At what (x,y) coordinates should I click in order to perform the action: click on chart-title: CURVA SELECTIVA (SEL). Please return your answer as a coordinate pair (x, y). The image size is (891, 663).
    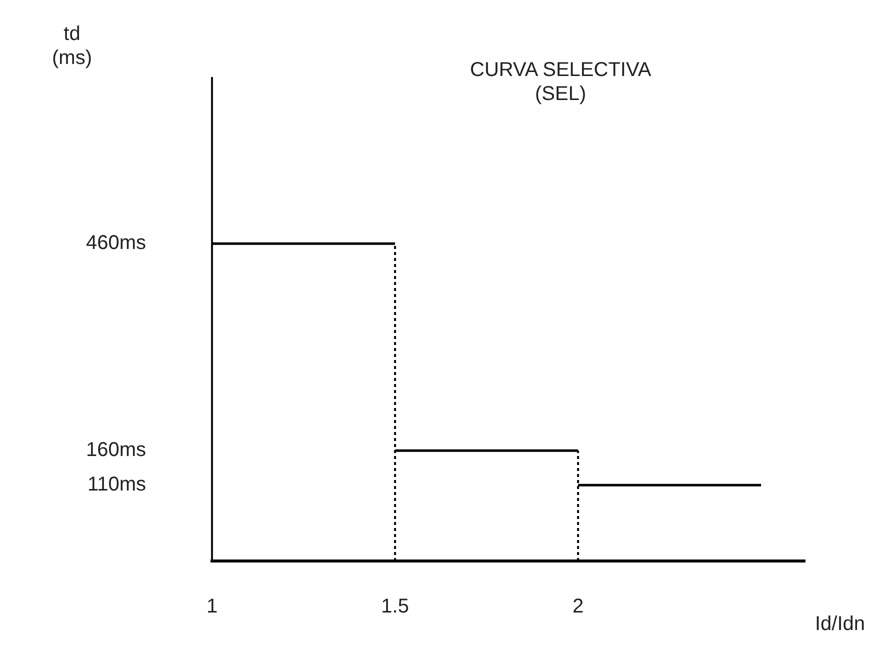
    Looking at the image, I should click on (561, 82).